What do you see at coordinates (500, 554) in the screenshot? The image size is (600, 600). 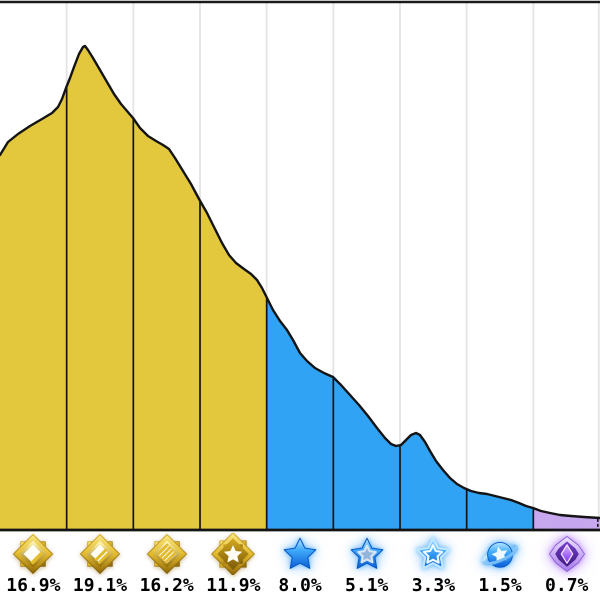 I see `rank-blue-planet-icon` at bounding box center [500, 554].